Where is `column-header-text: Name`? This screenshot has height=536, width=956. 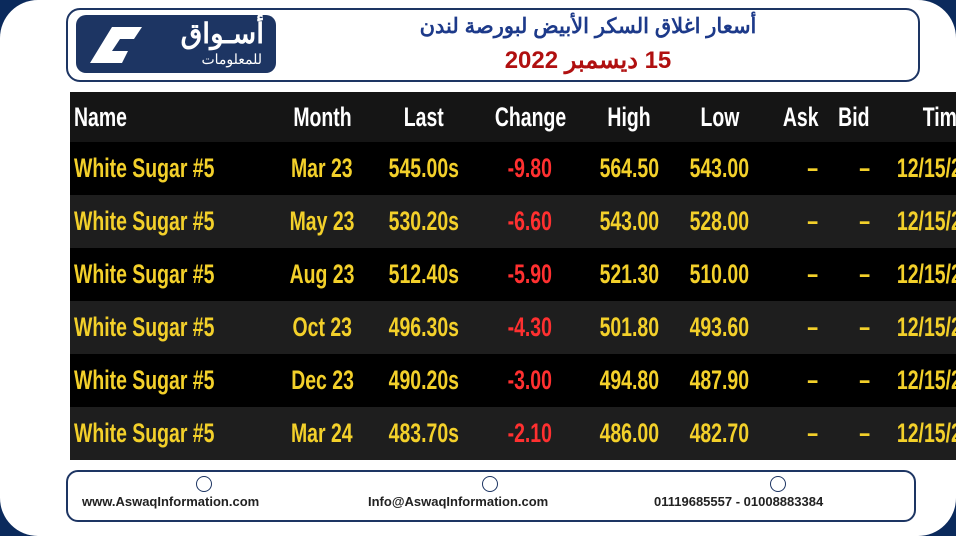
column-header-text: Name is located at coordinates (100, 116).